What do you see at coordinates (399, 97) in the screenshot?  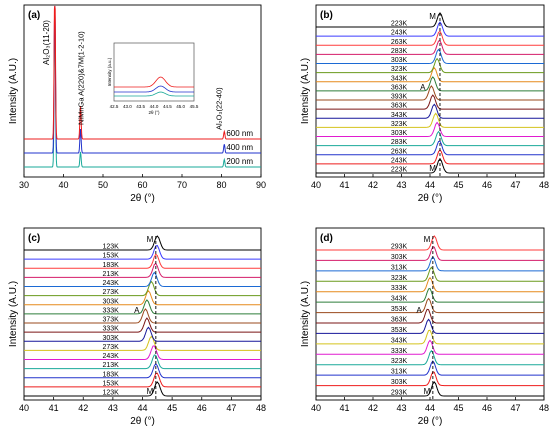 I see `temperature-label: 393K` at bounding box center [399, 97].